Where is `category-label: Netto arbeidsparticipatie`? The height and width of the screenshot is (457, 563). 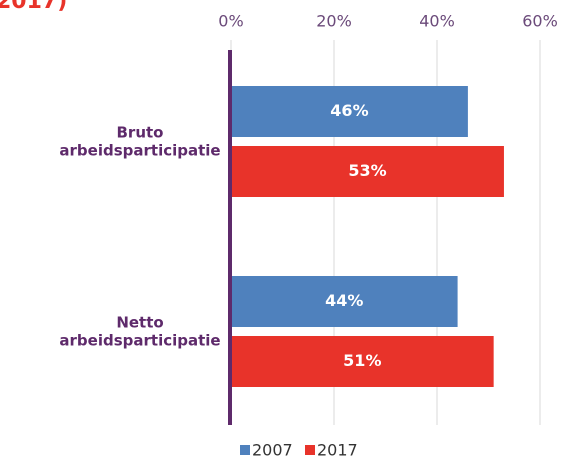
category-label: Netto arbeidsparticipatie is located at coordinates (139, 331).